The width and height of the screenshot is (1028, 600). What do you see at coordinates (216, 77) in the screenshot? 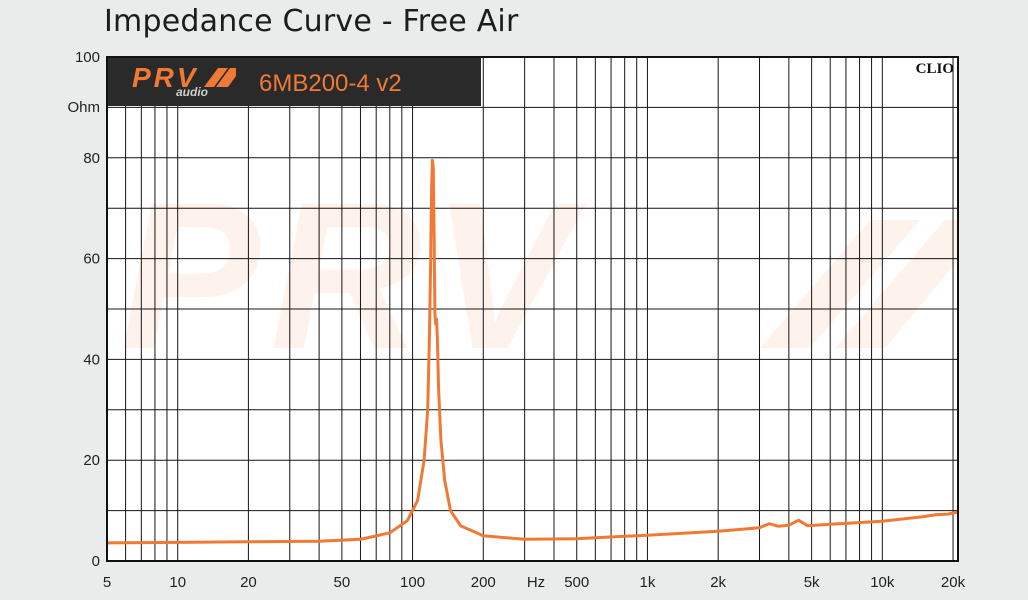
I see `brand-logo-mark` at bounding box center [216, 77].